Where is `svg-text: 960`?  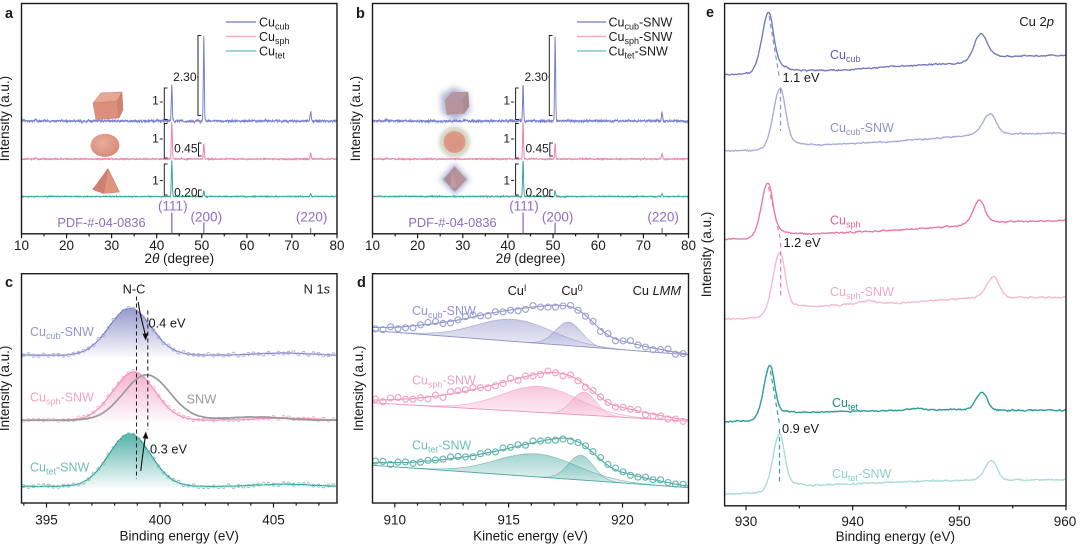 svg-text: 960 is located at coordinates (1065, 521).